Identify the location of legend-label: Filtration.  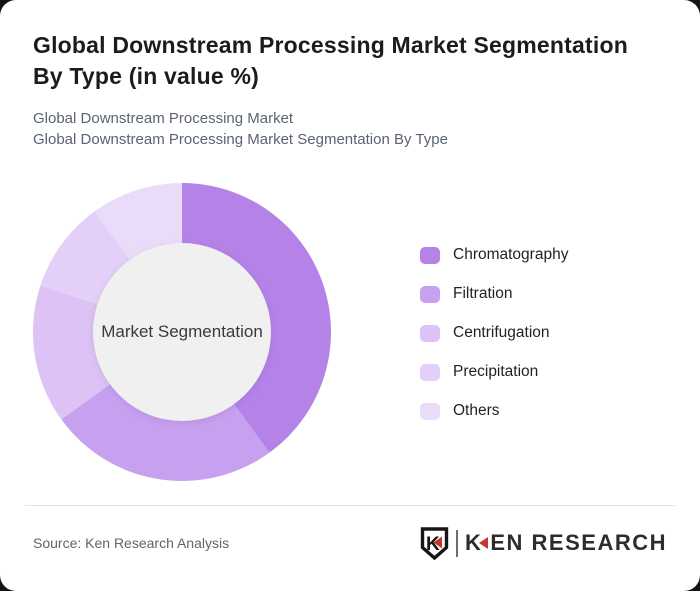
(483, 293).